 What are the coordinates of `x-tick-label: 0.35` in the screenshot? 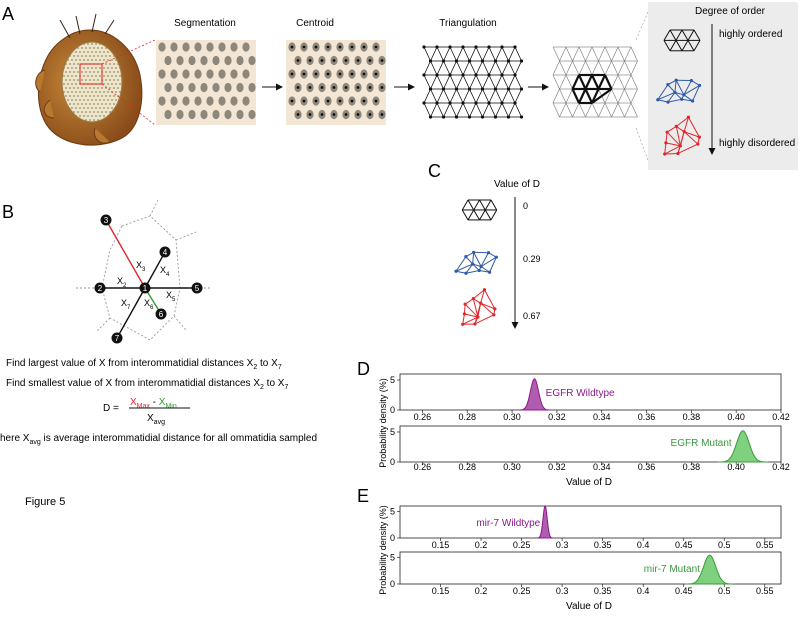 It's located at (603, 545).